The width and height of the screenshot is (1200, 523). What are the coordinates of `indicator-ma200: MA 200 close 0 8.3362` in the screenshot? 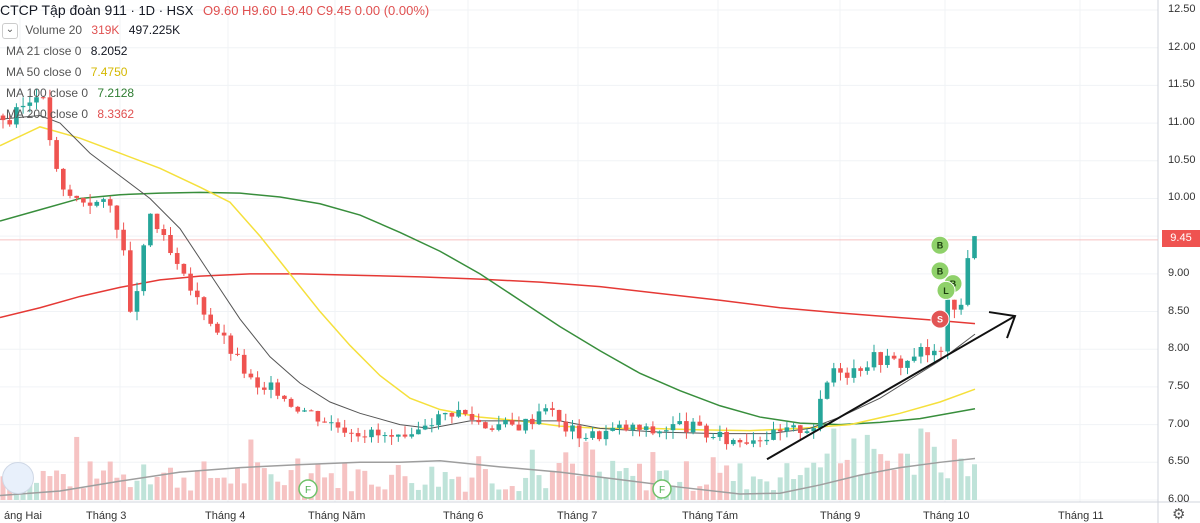 It's located at (70, 114).